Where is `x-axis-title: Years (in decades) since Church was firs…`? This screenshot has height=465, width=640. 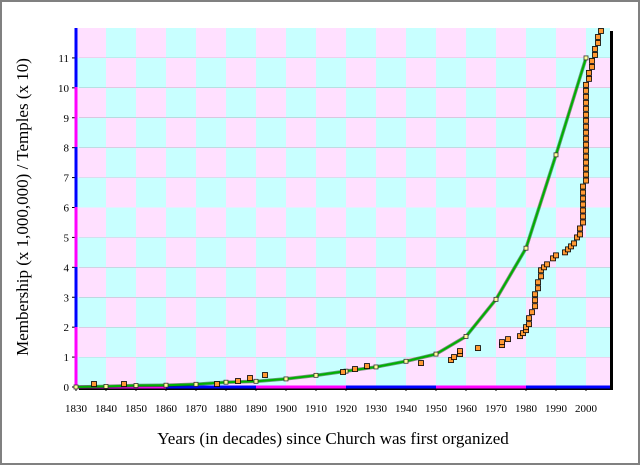 x-axis-title: Years (in decades) since Church was firs… is located at coordinates (333, 438).